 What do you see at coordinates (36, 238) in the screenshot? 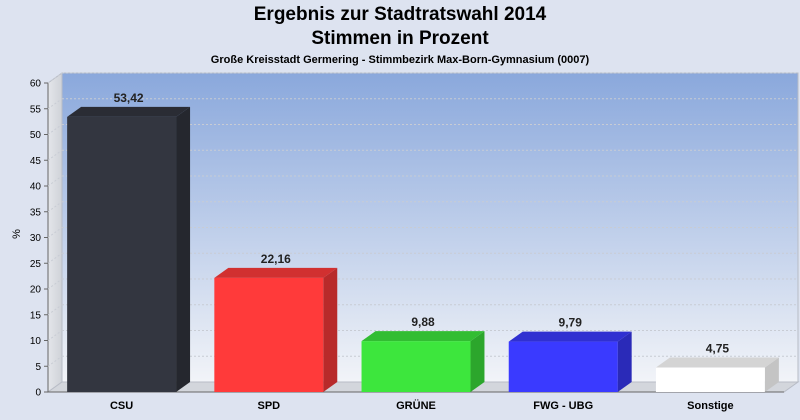
I see `y-tick-label: 30` at bounding box center [36, 238].